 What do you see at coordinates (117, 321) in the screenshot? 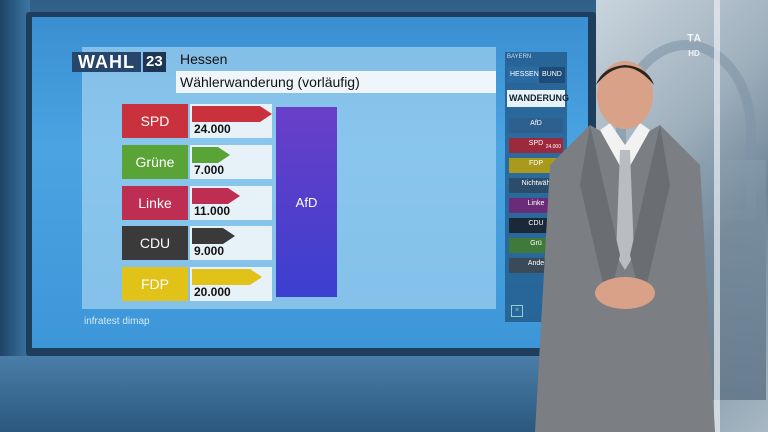
I see `source-label: infratest dimap` at bounding box center [117, 321].